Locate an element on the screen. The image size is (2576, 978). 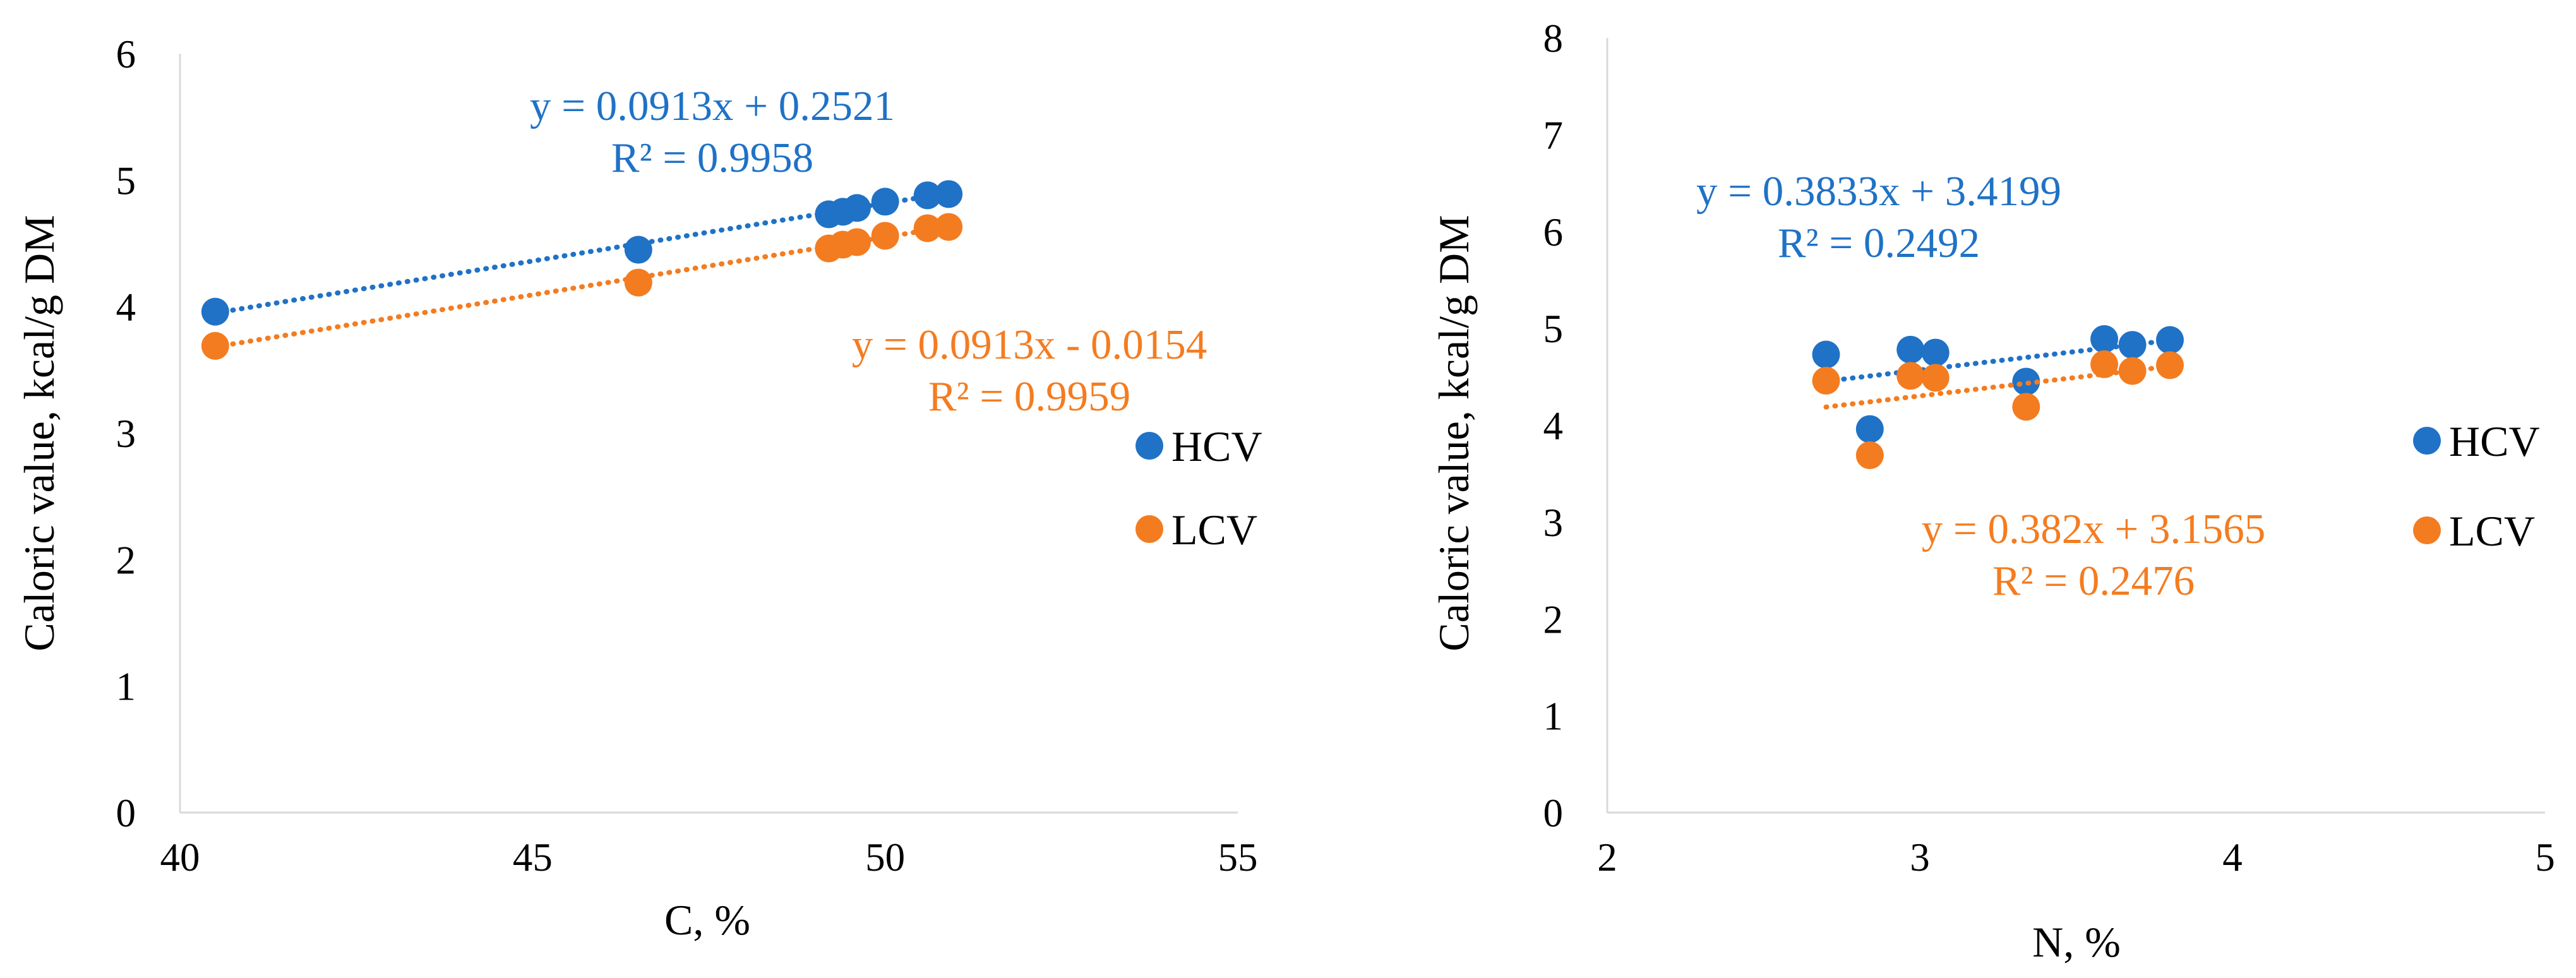
trendline-lcv is located at coordinates (1997, 387).